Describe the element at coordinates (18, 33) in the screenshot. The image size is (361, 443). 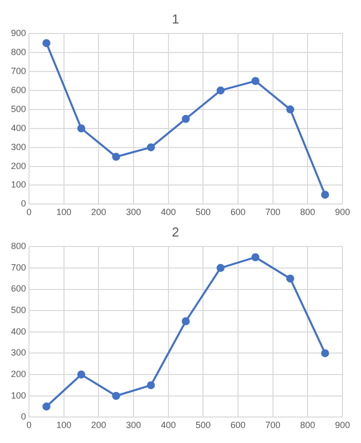
I see `y-tick-label: 900` at that location.